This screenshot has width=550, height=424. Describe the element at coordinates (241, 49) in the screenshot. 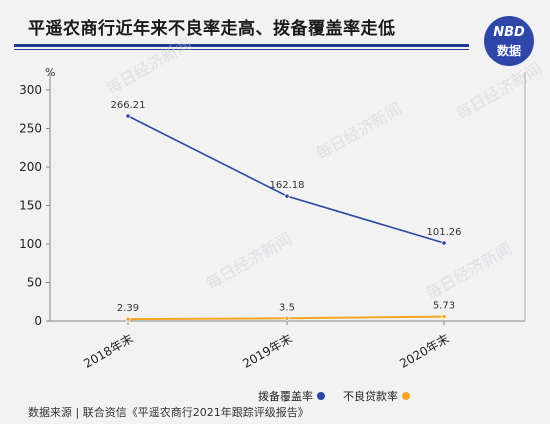

I see `title-underline-thin` at that location.